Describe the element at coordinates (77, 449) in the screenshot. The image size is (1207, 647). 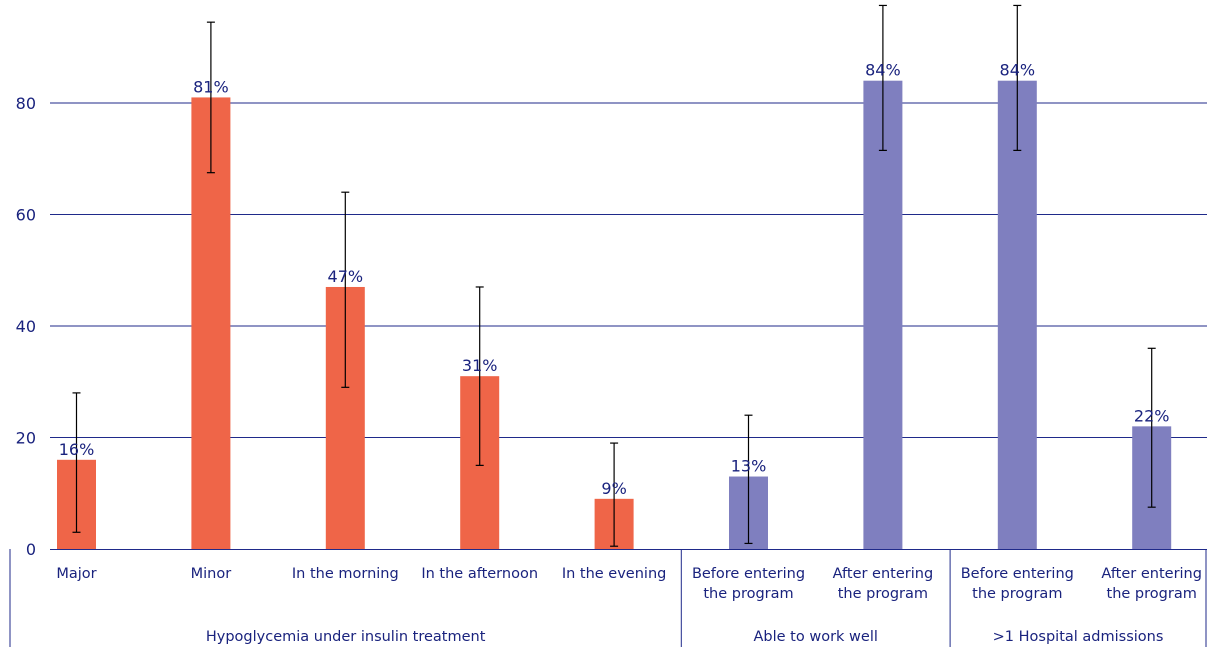
I see `data-label: 16%` at that location.